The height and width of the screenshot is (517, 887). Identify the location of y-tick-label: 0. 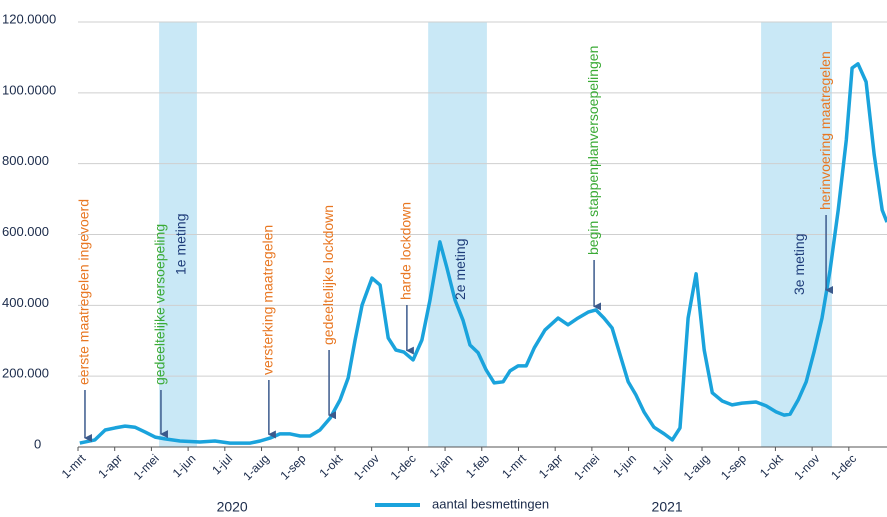
(37, 443).